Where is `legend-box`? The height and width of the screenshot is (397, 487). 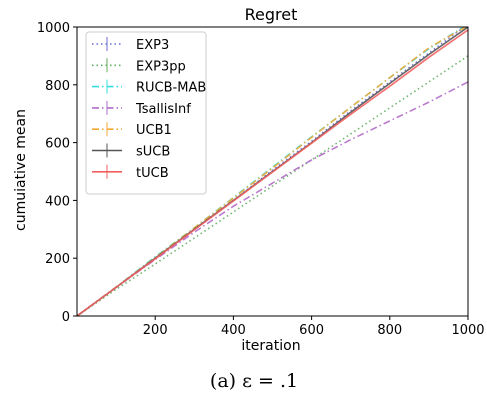
legend-box is located at coordinates (146, 113).